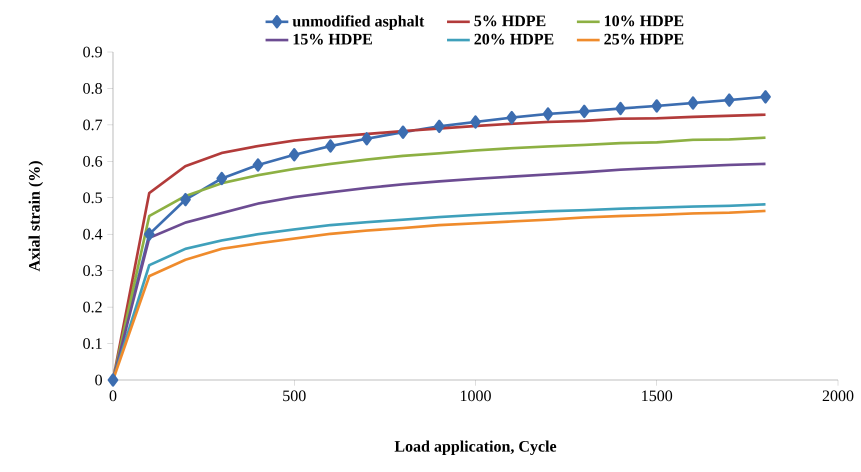  Describe the element at coordinates (294, 396) in the screenshot. I see `x-tick-label: 500` at that location.